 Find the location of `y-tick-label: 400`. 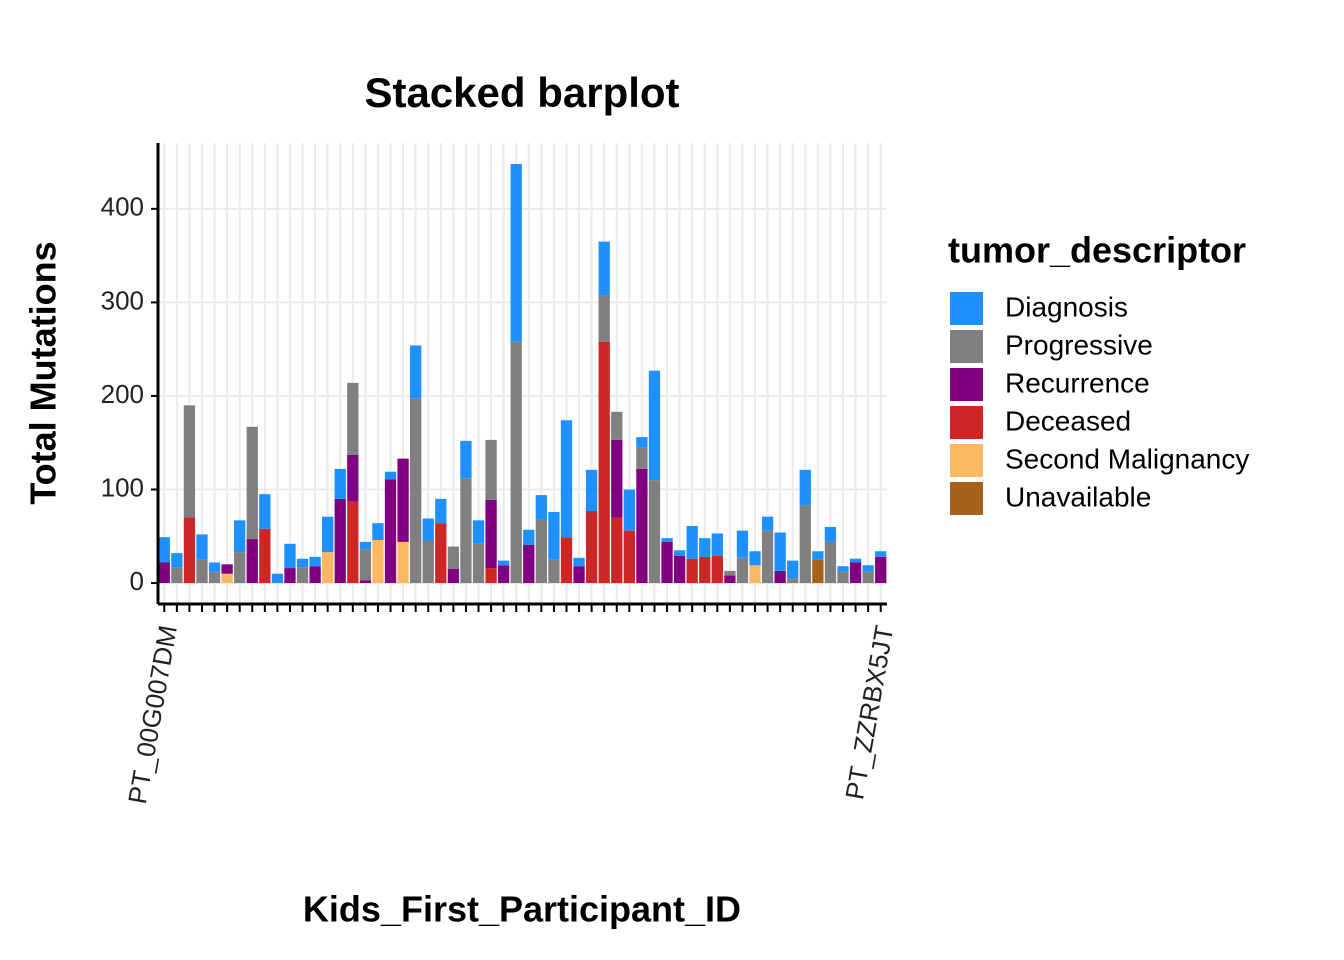

y-tick-label: 400 is located at coordinates (122, 207).